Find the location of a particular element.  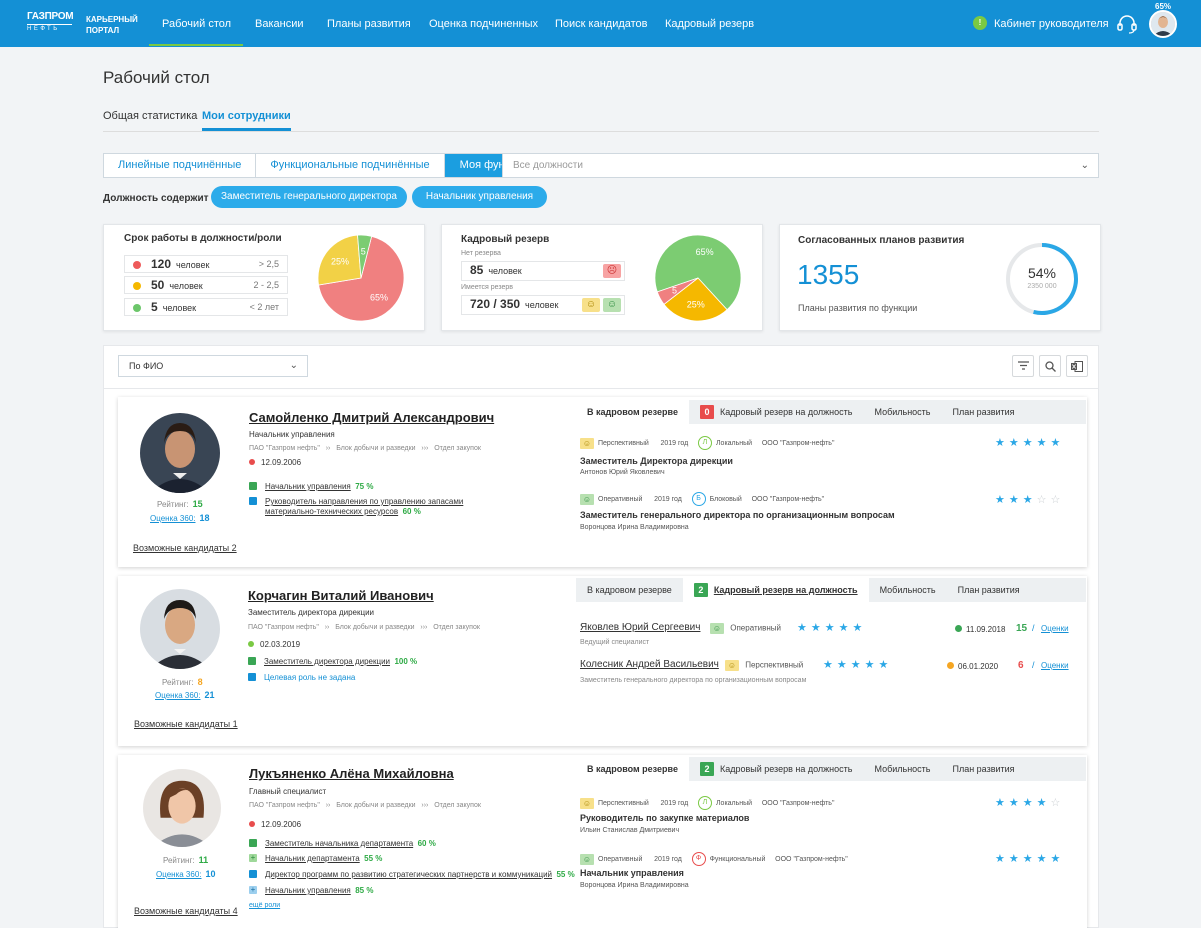

candidate-name: Колесник Андрей Васильевич is located at coordinates (649, 664).